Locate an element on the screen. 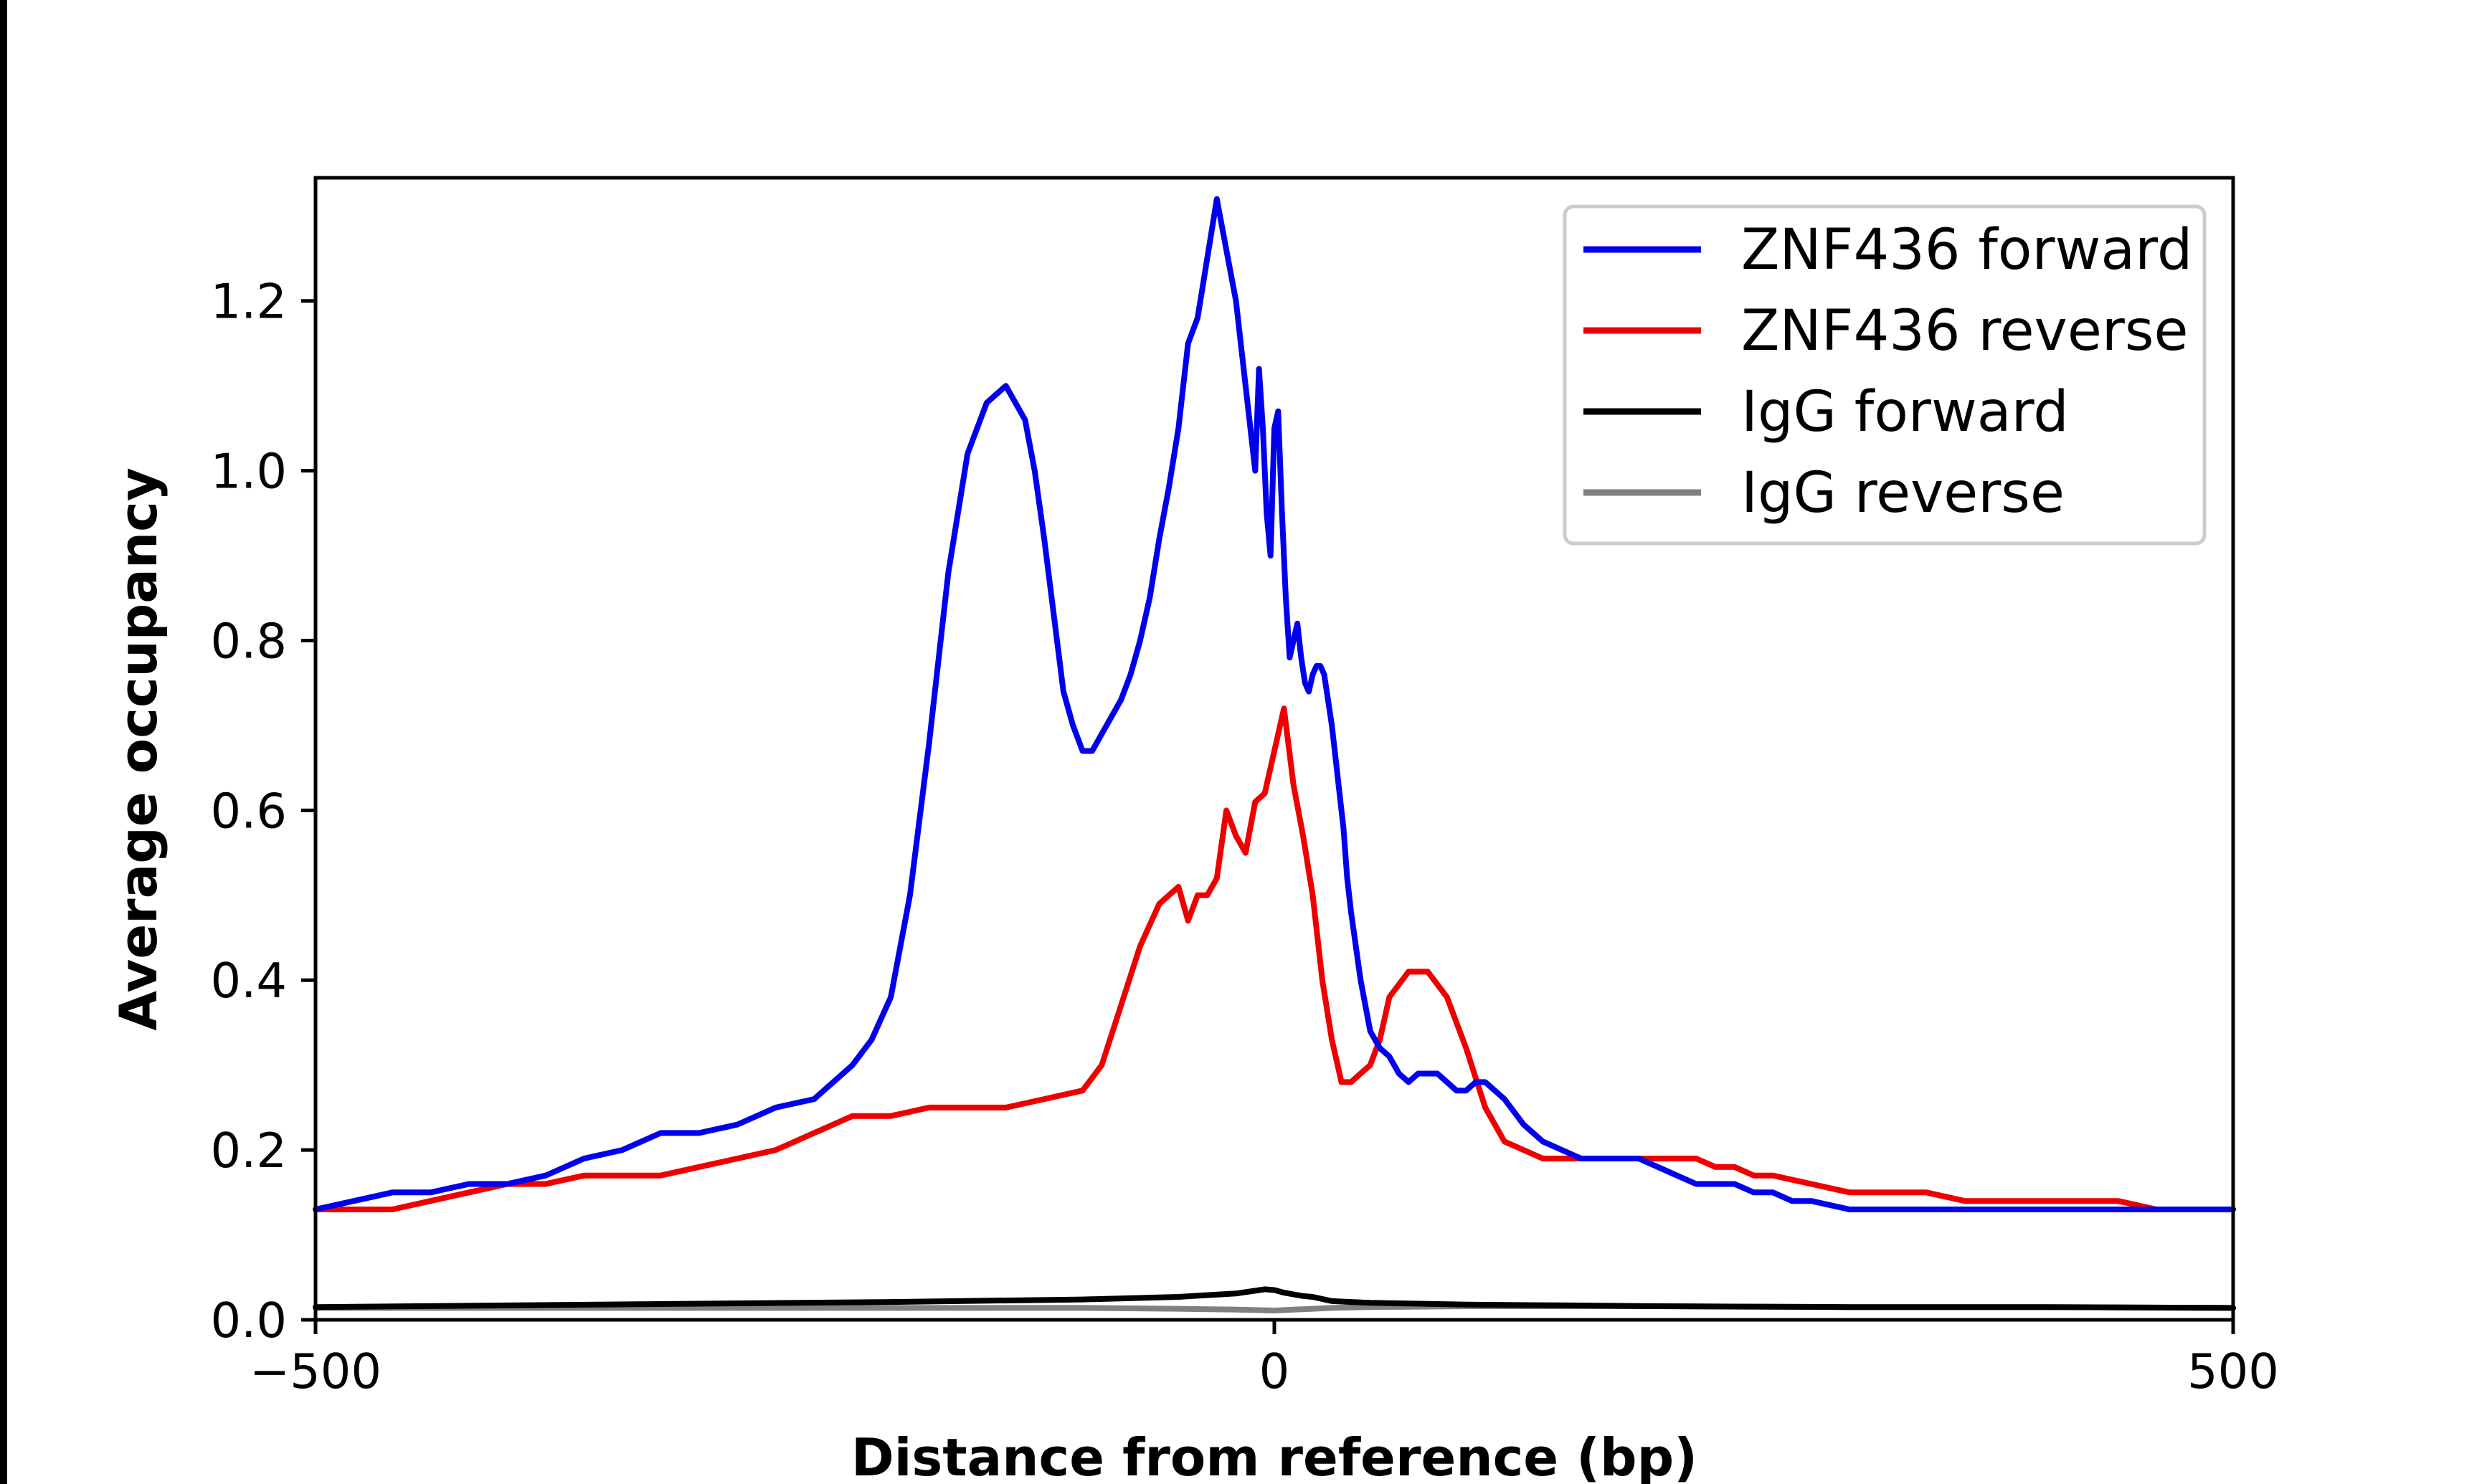 The image size is (2487, 1484). y-axis-title: Average occupancy is located at coordinates (138, 749).